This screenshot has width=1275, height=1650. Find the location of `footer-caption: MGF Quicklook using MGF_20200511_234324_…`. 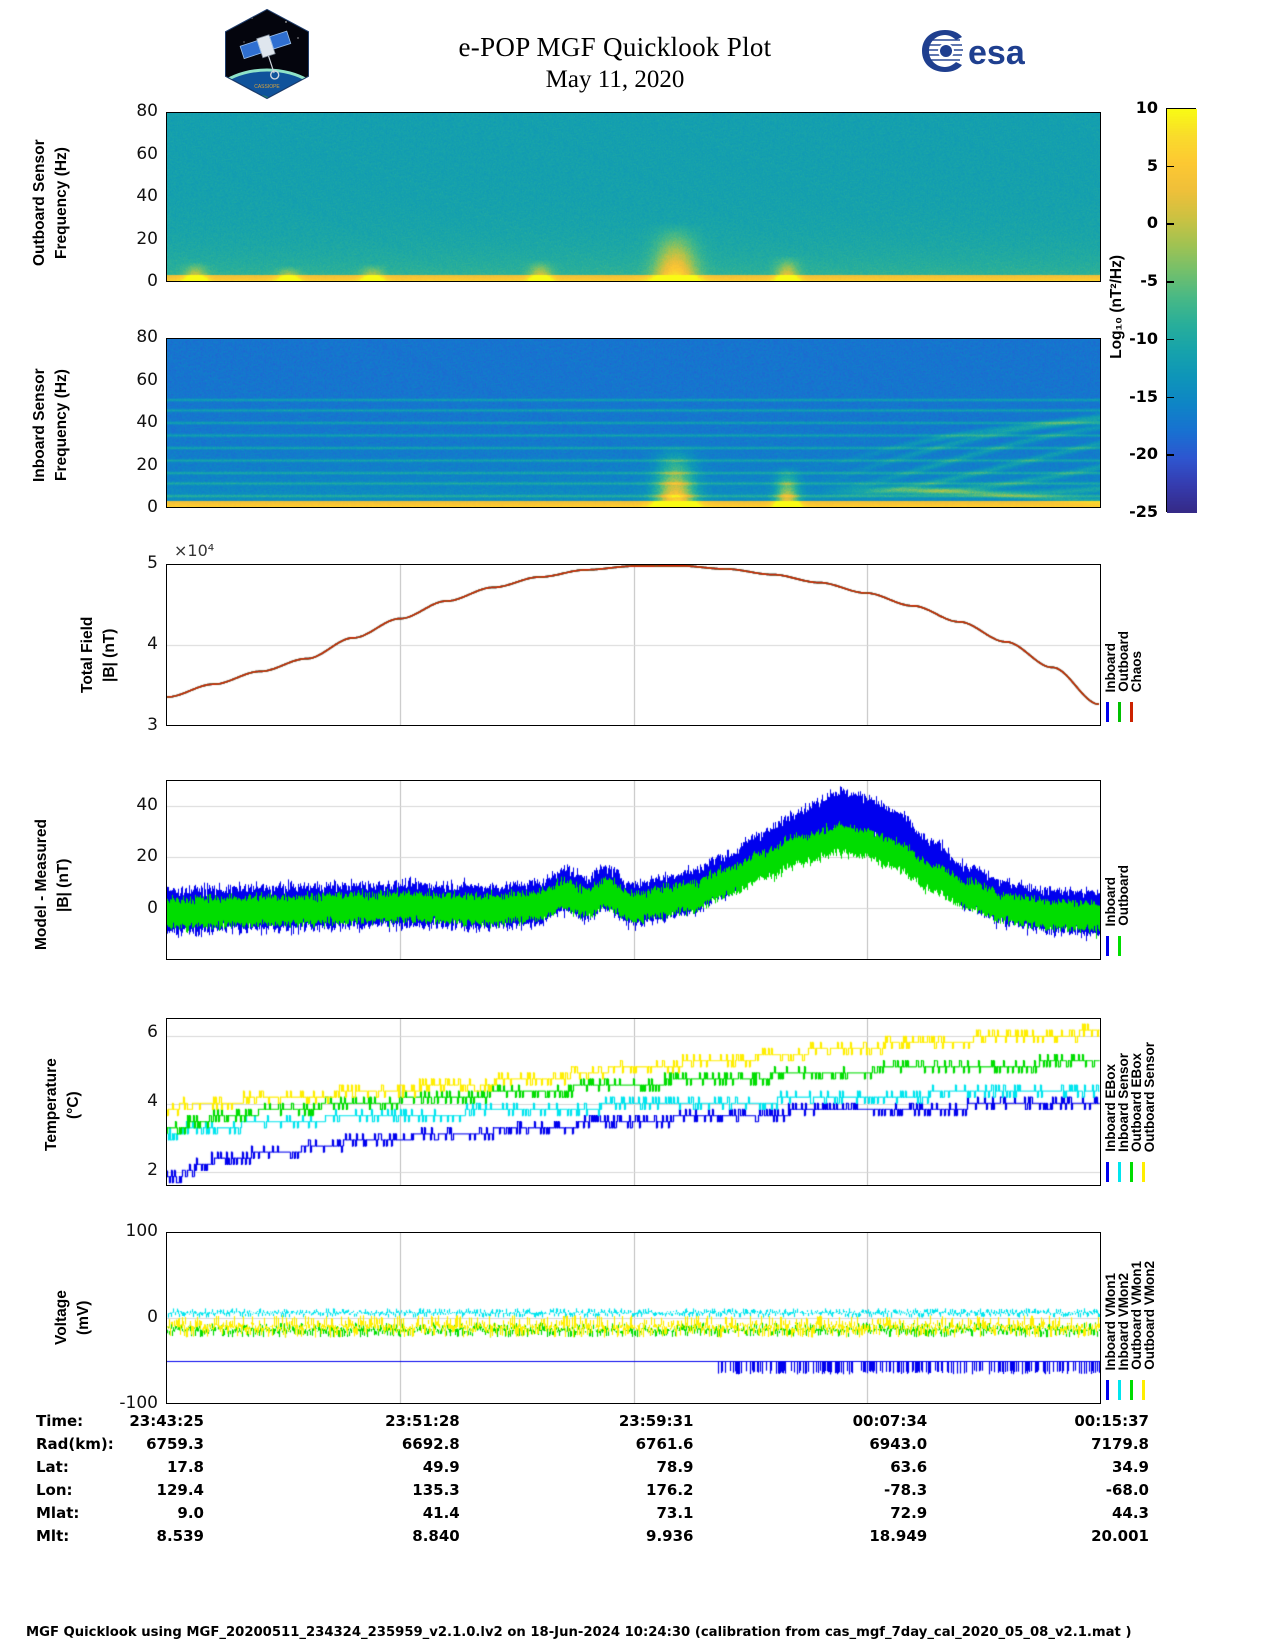

footer-caption: MGF Quicklook using MGF_20200511_234324_… is located at coordinates (579, 1632).